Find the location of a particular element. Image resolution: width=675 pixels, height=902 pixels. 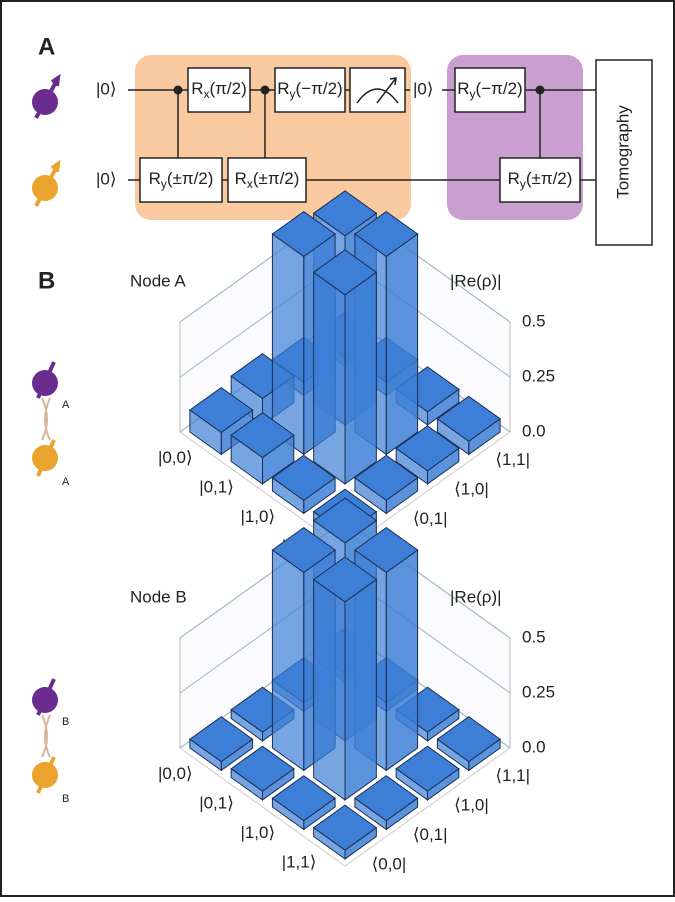

control-lines is located at coordinates (359, 124).